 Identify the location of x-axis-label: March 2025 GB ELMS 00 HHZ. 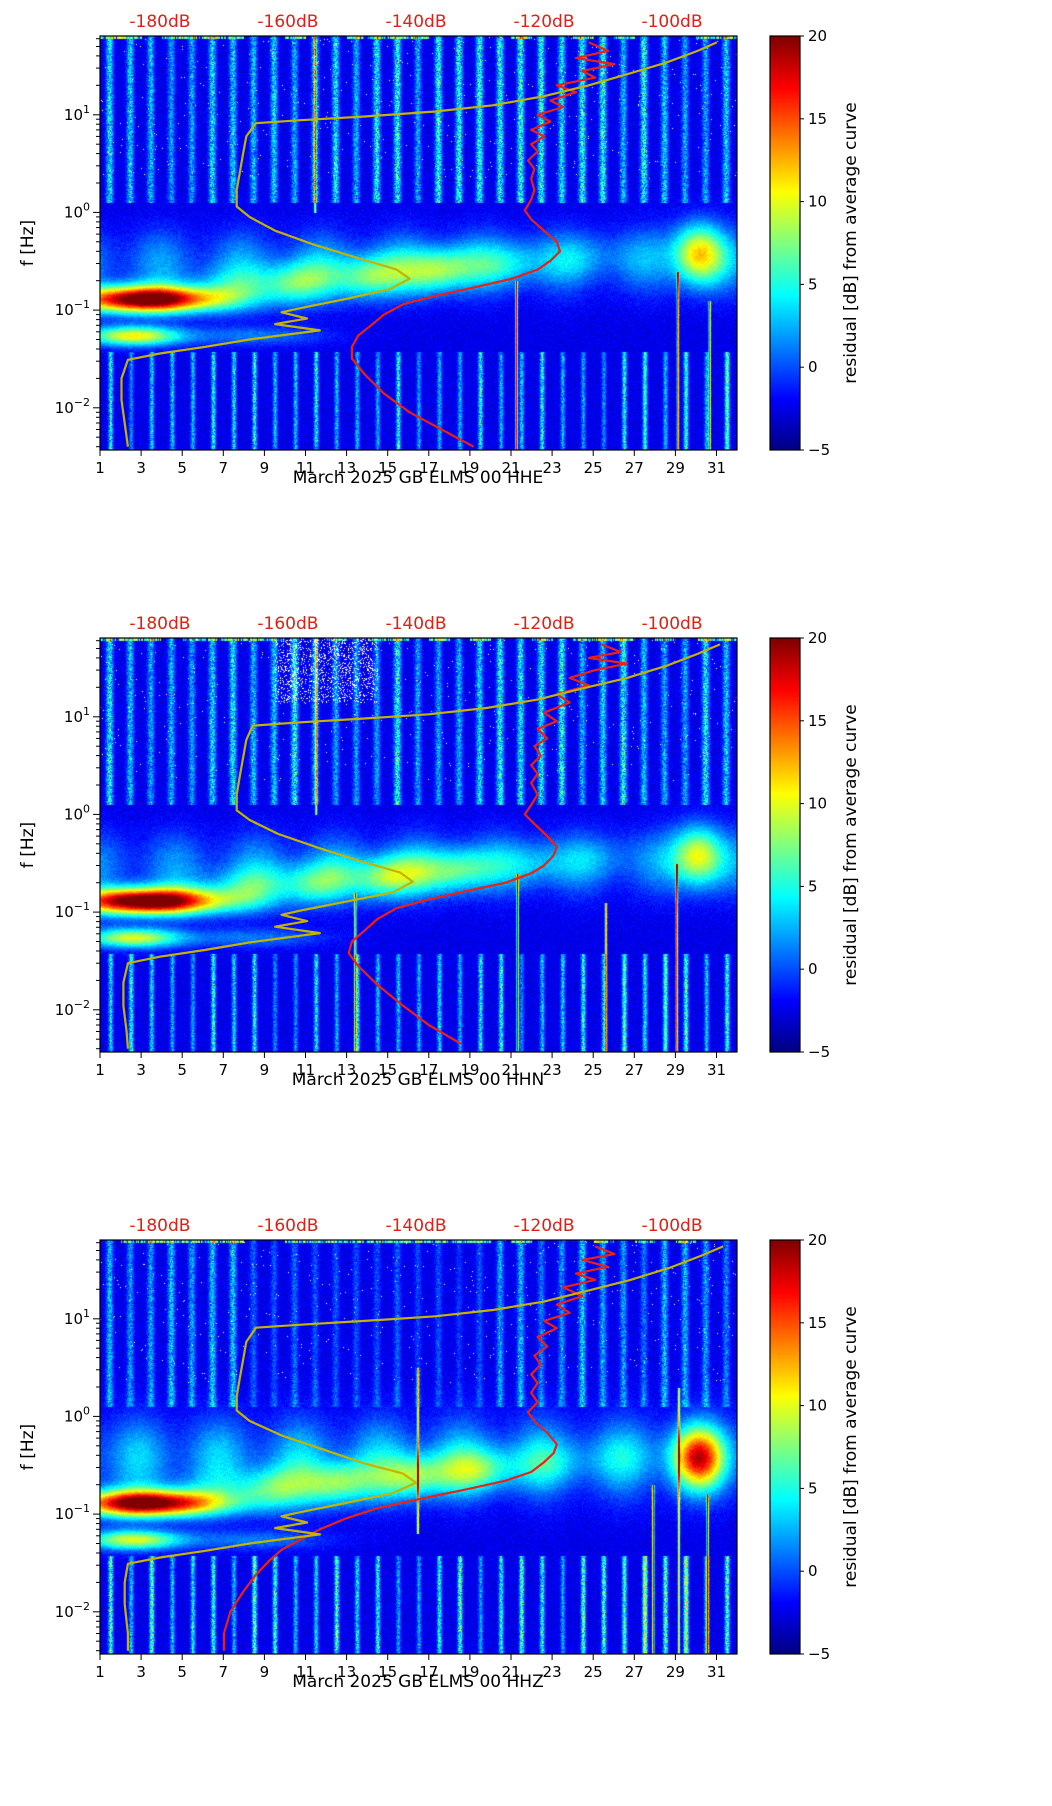
(418, 1682).